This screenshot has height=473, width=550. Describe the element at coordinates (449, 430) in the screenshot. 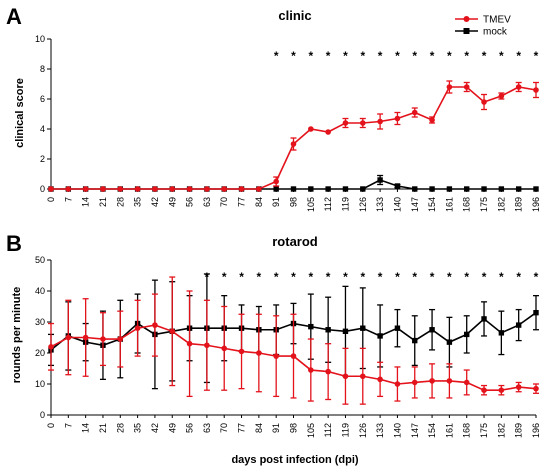

I see `rotarod-x-tick-label: 161` at that location.